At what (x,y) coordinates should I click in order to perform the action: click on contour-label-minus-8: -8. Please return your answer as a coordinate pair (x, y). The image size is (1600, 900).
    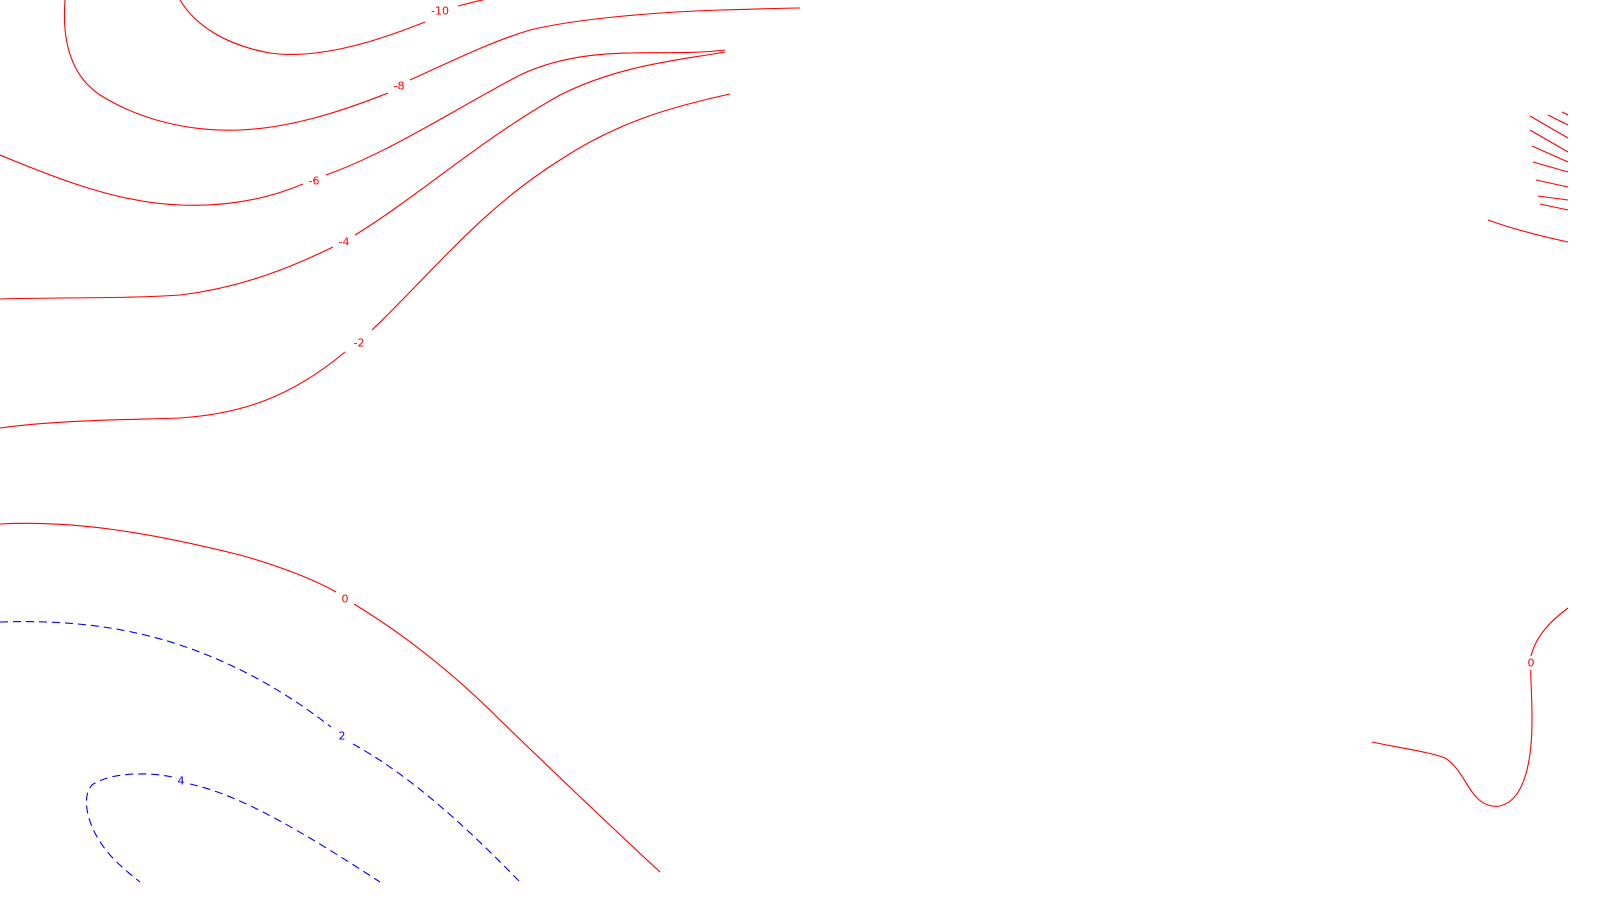
    Looking at the image, I should click on (399, 86).